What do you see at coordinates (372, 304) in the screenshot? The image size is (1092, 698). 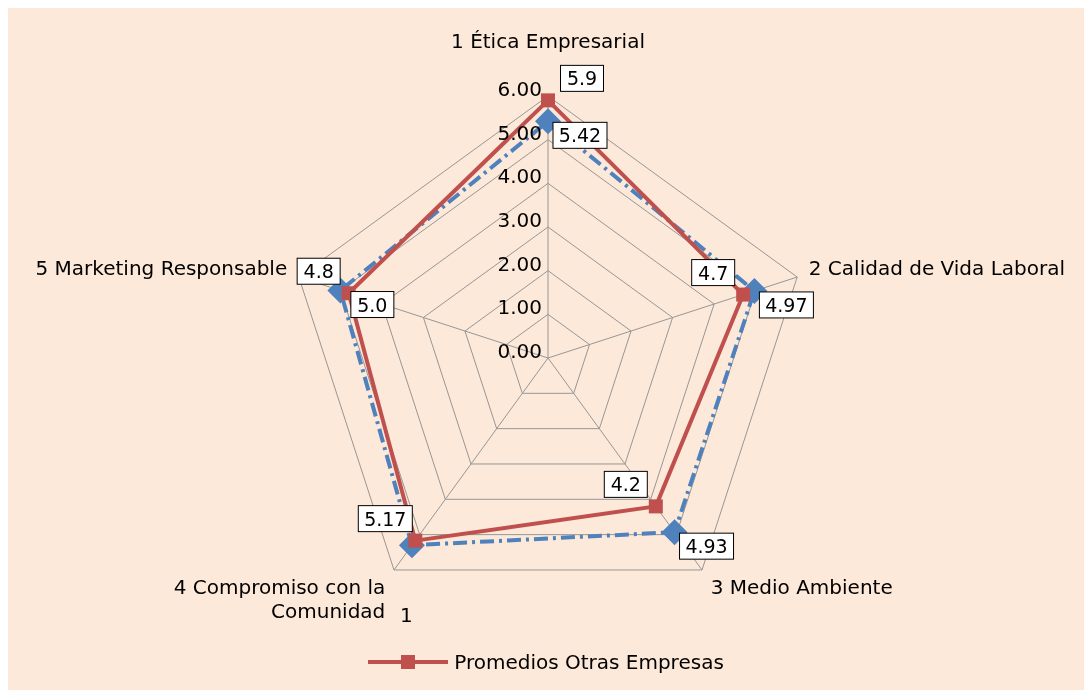 I see `data-label: 5.0` at bounding box center [372, 304].